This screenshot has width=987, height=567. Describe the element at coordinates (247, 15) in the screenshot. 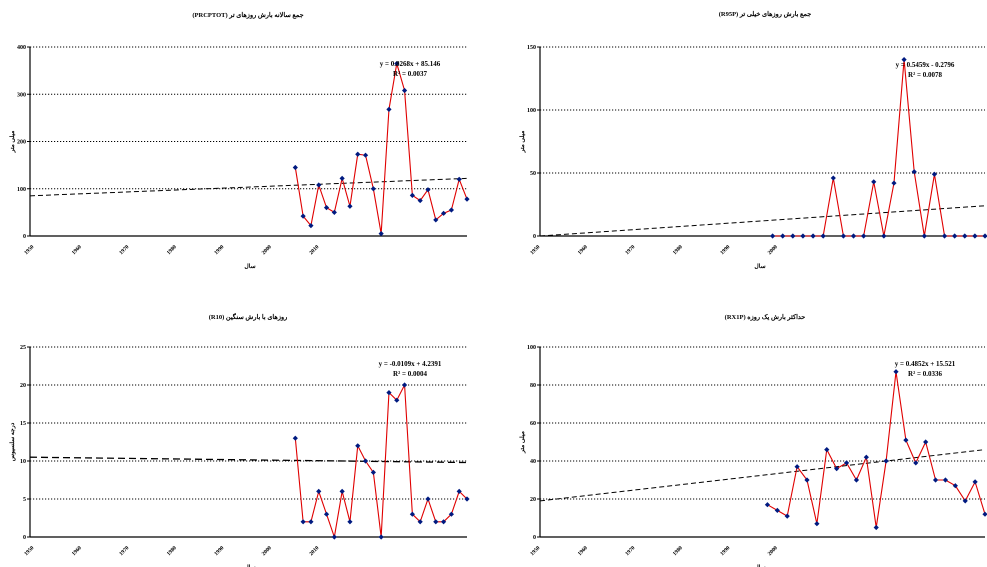

I see `chart-title: جمع سالانه بارش روزهای تر (PRCPTOT)` at that location.